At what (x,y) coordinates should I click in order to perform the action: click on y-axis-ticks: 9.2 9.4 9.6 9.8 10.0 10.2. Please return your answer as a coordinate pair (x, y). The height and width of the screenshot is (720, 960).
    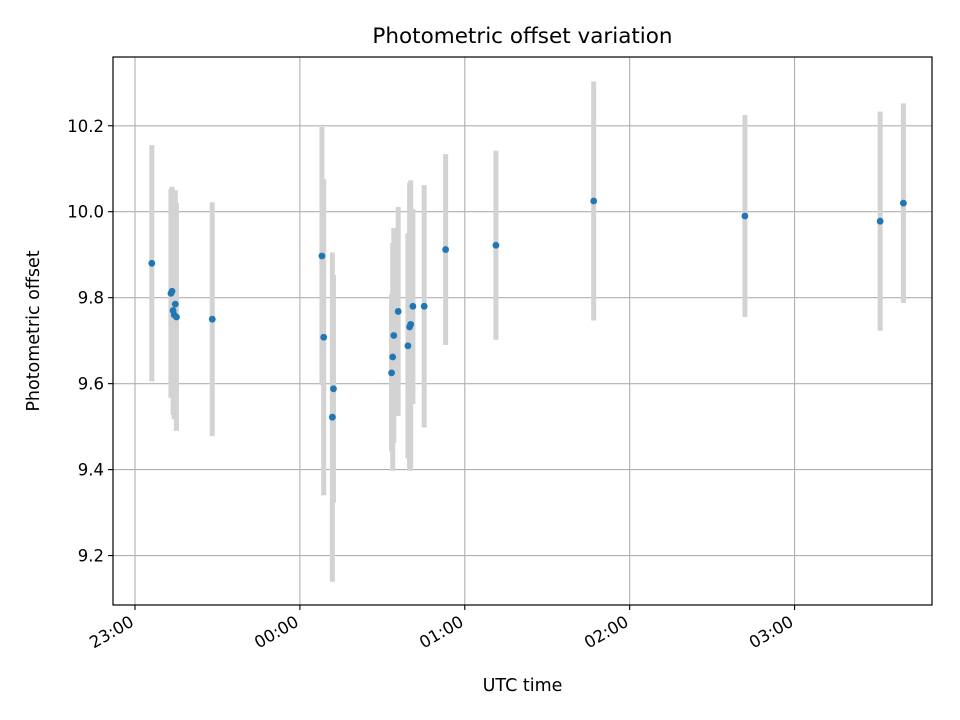
    Looking at the image, I should click on (90, 341).